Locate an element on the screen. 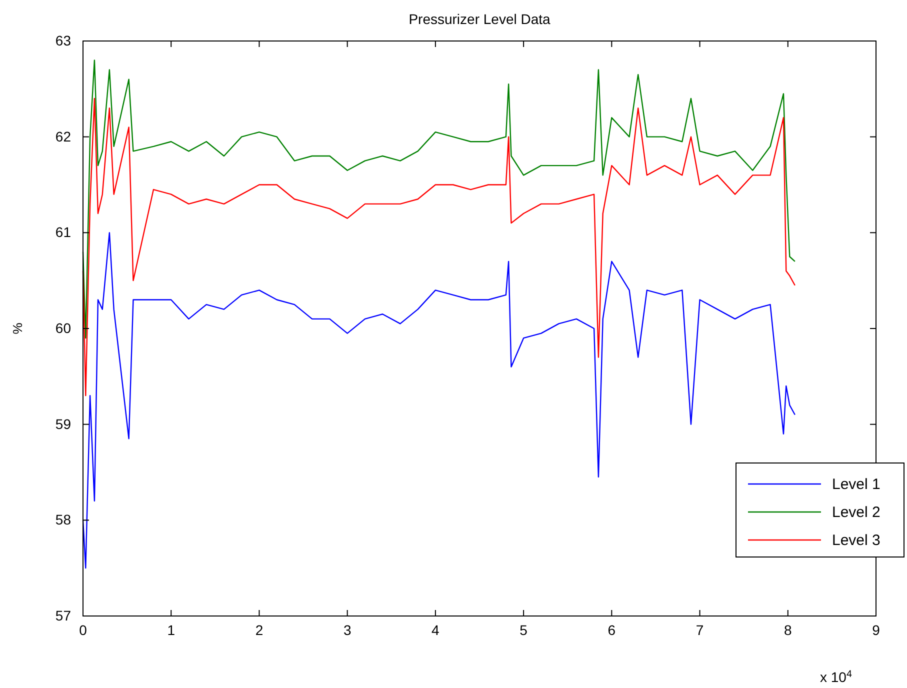  x-tick-label: 3 is located at coordinates (347, 630).